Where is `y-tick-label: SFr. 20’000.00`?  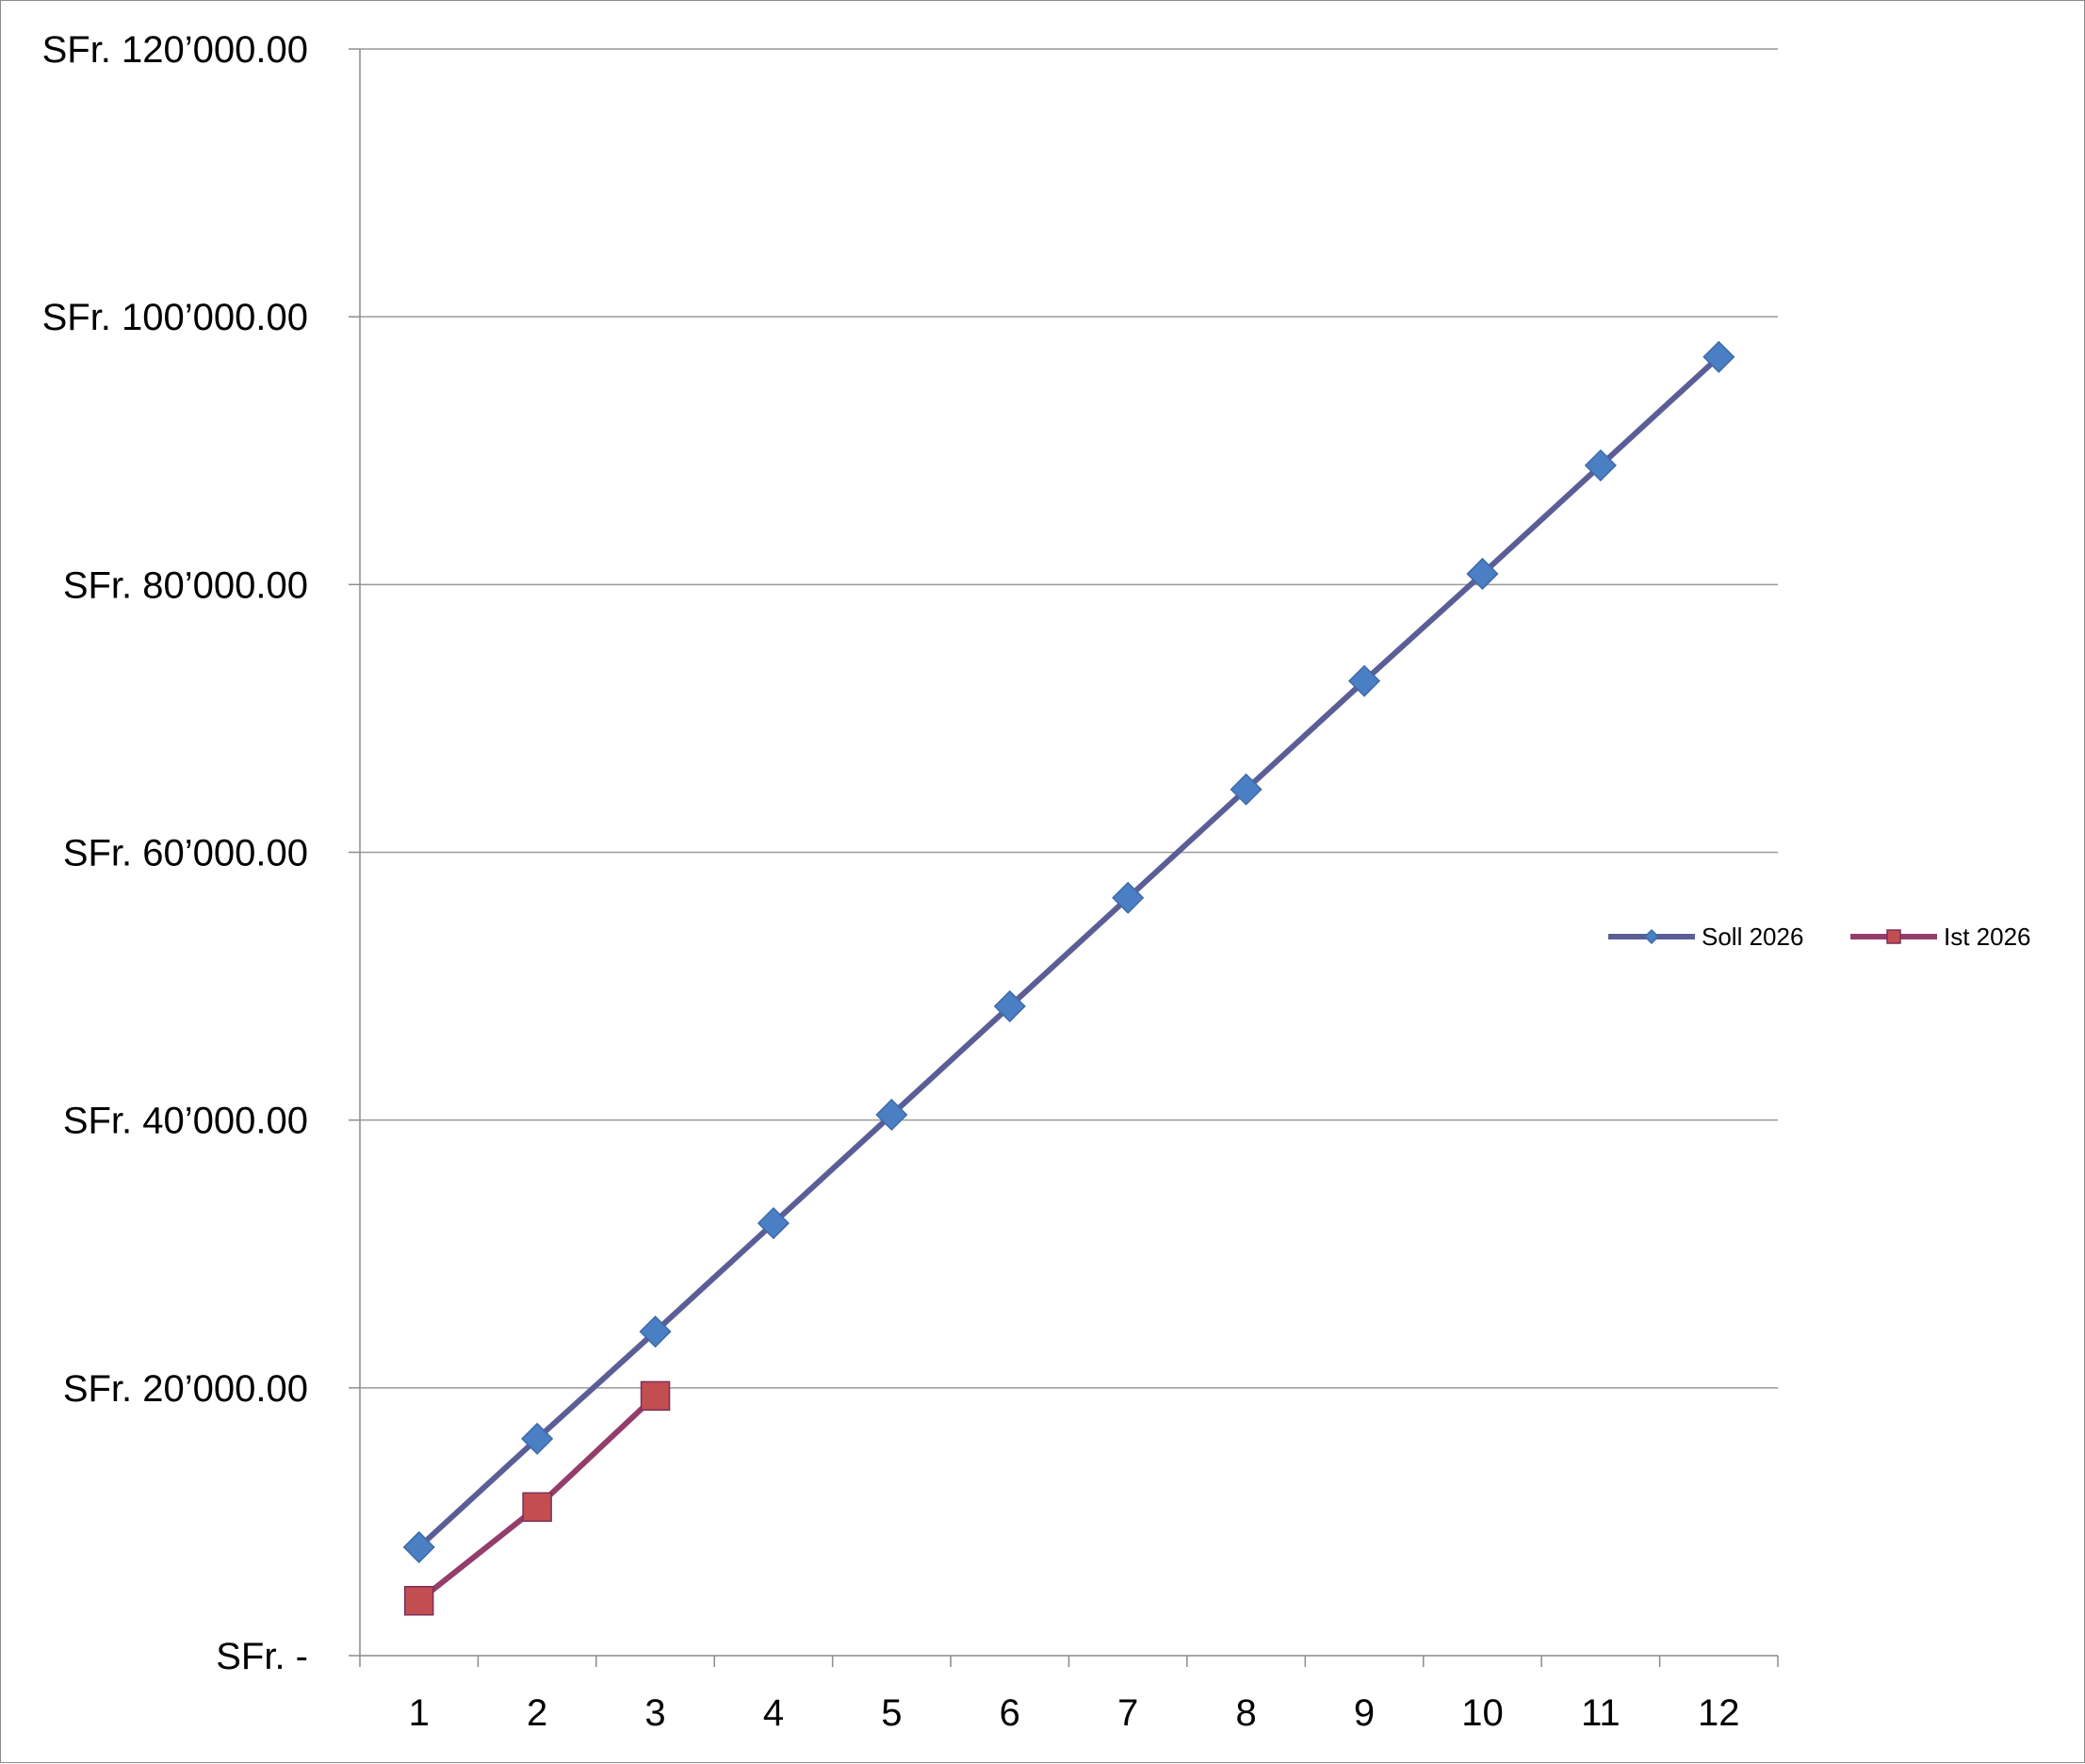
y-tick-label: SFr. 20’000.00 is located at coordinates (185, 1389).